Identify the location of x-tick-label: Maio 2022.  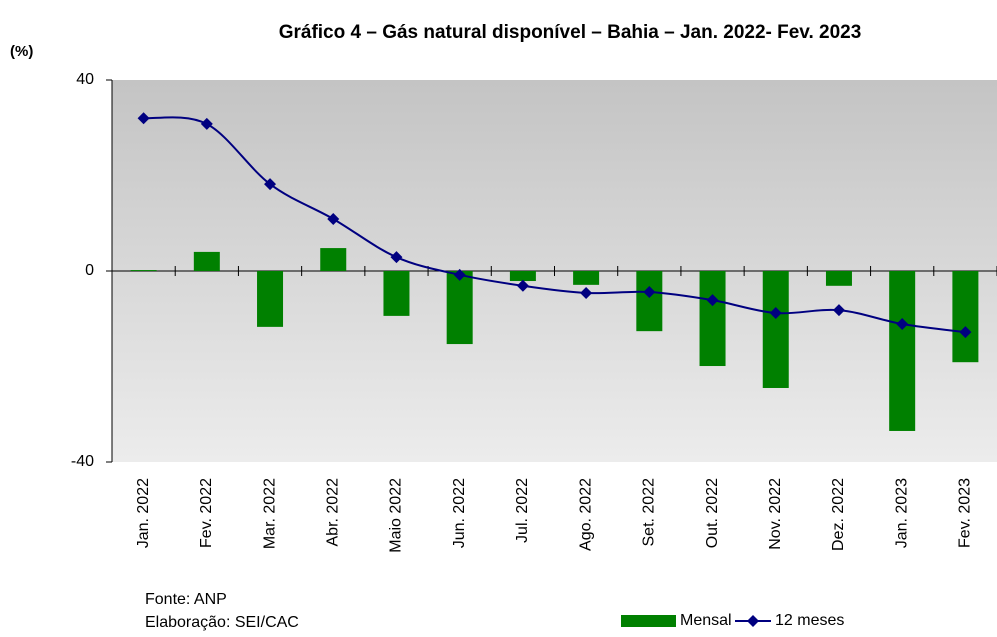
(396, 515).